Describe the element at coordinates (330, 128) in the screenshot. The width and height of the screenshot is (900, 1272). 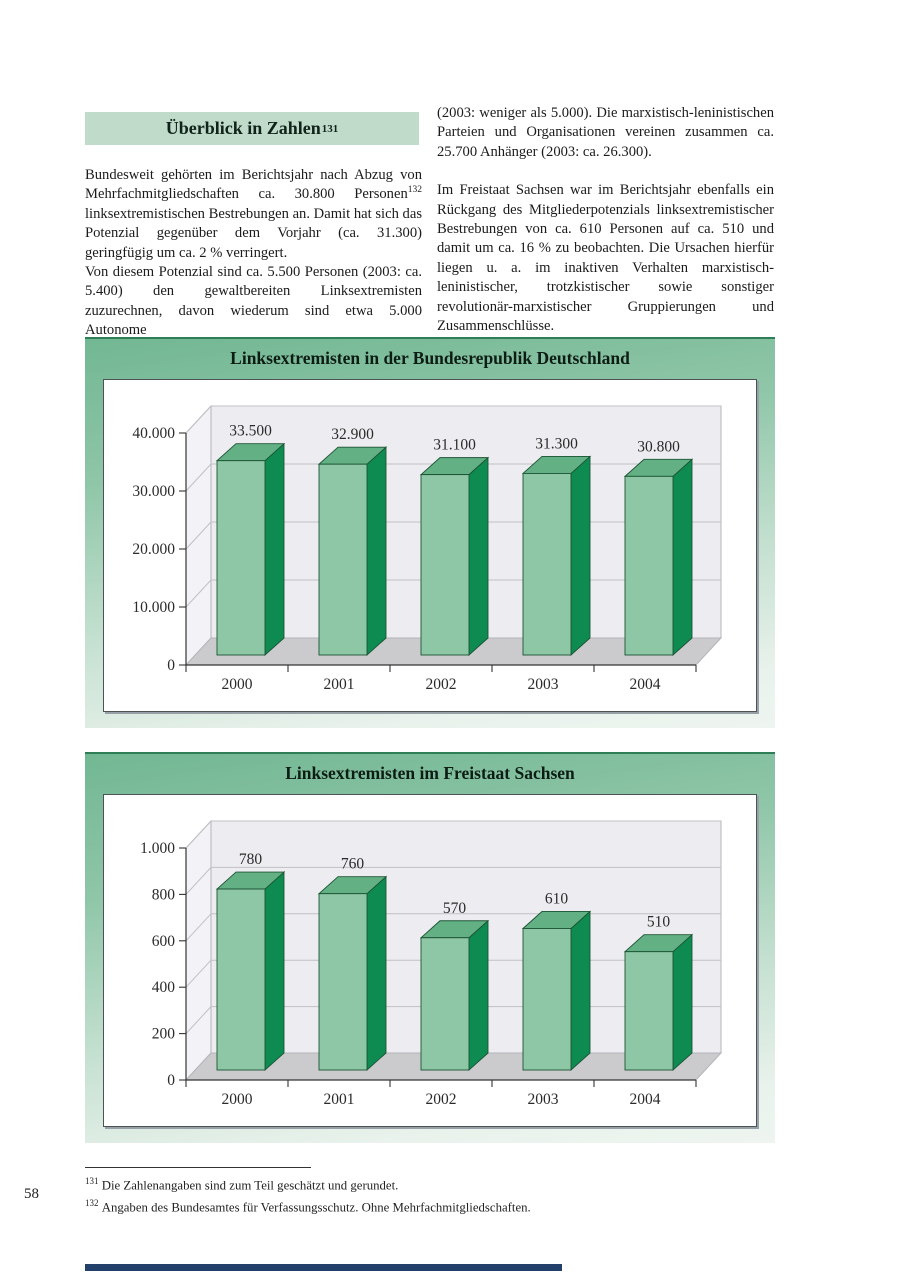
I see `section-title-footnote-ref: 131` at that location.